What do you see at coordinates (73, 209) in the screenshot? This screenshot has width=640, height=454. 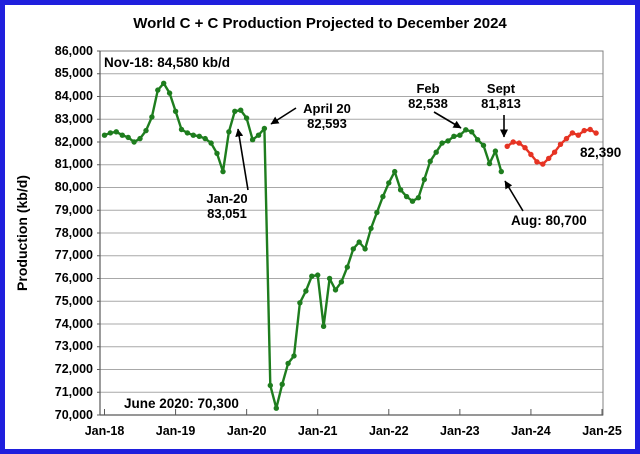 I see `y-tick-label: 79,000` at bounding box center [73, 209].